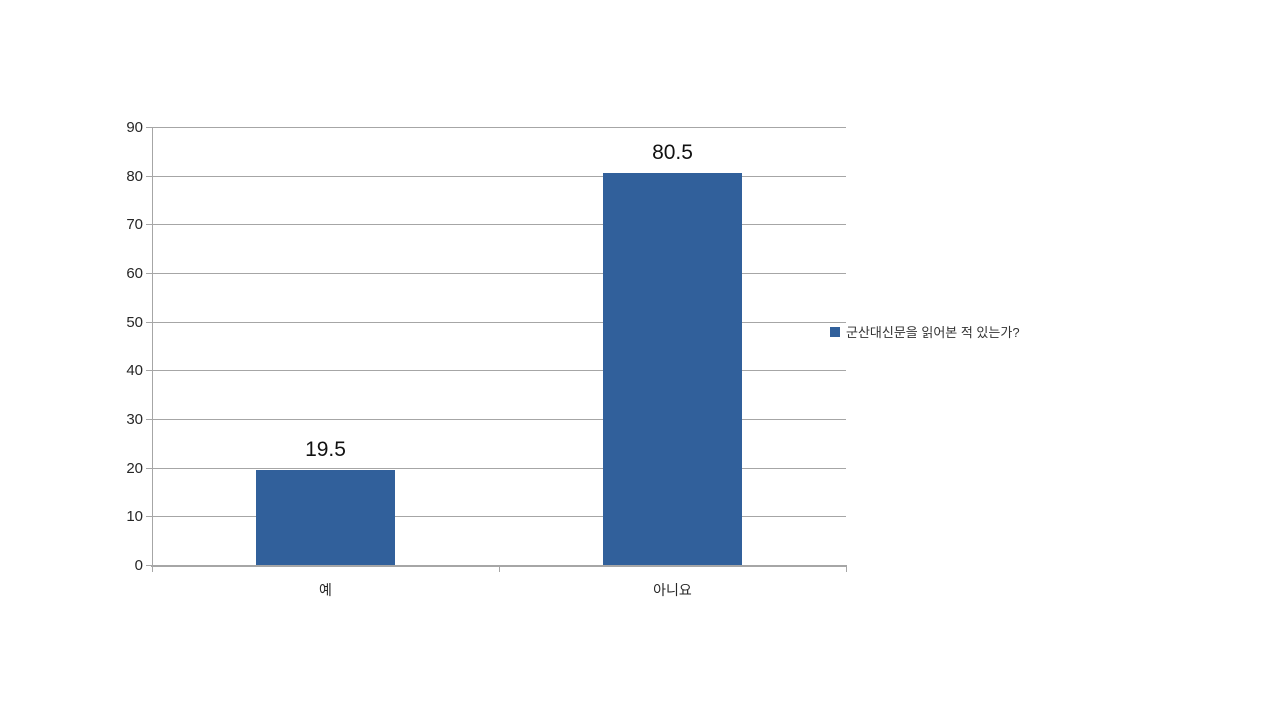 The image size is (1280, 720). What do you see at coordinates (835, 331) in the screenshot?
I see `legend-swatch-icon` at bounding box center [835, 331].